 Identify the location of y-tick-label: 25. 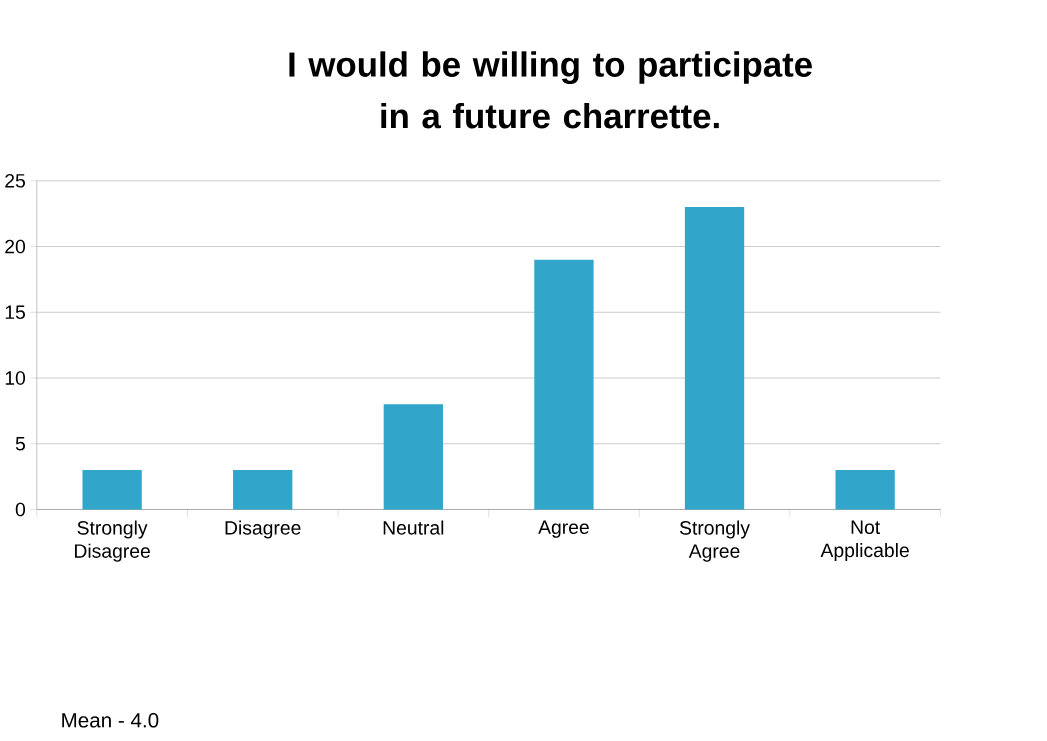
(15, 181).